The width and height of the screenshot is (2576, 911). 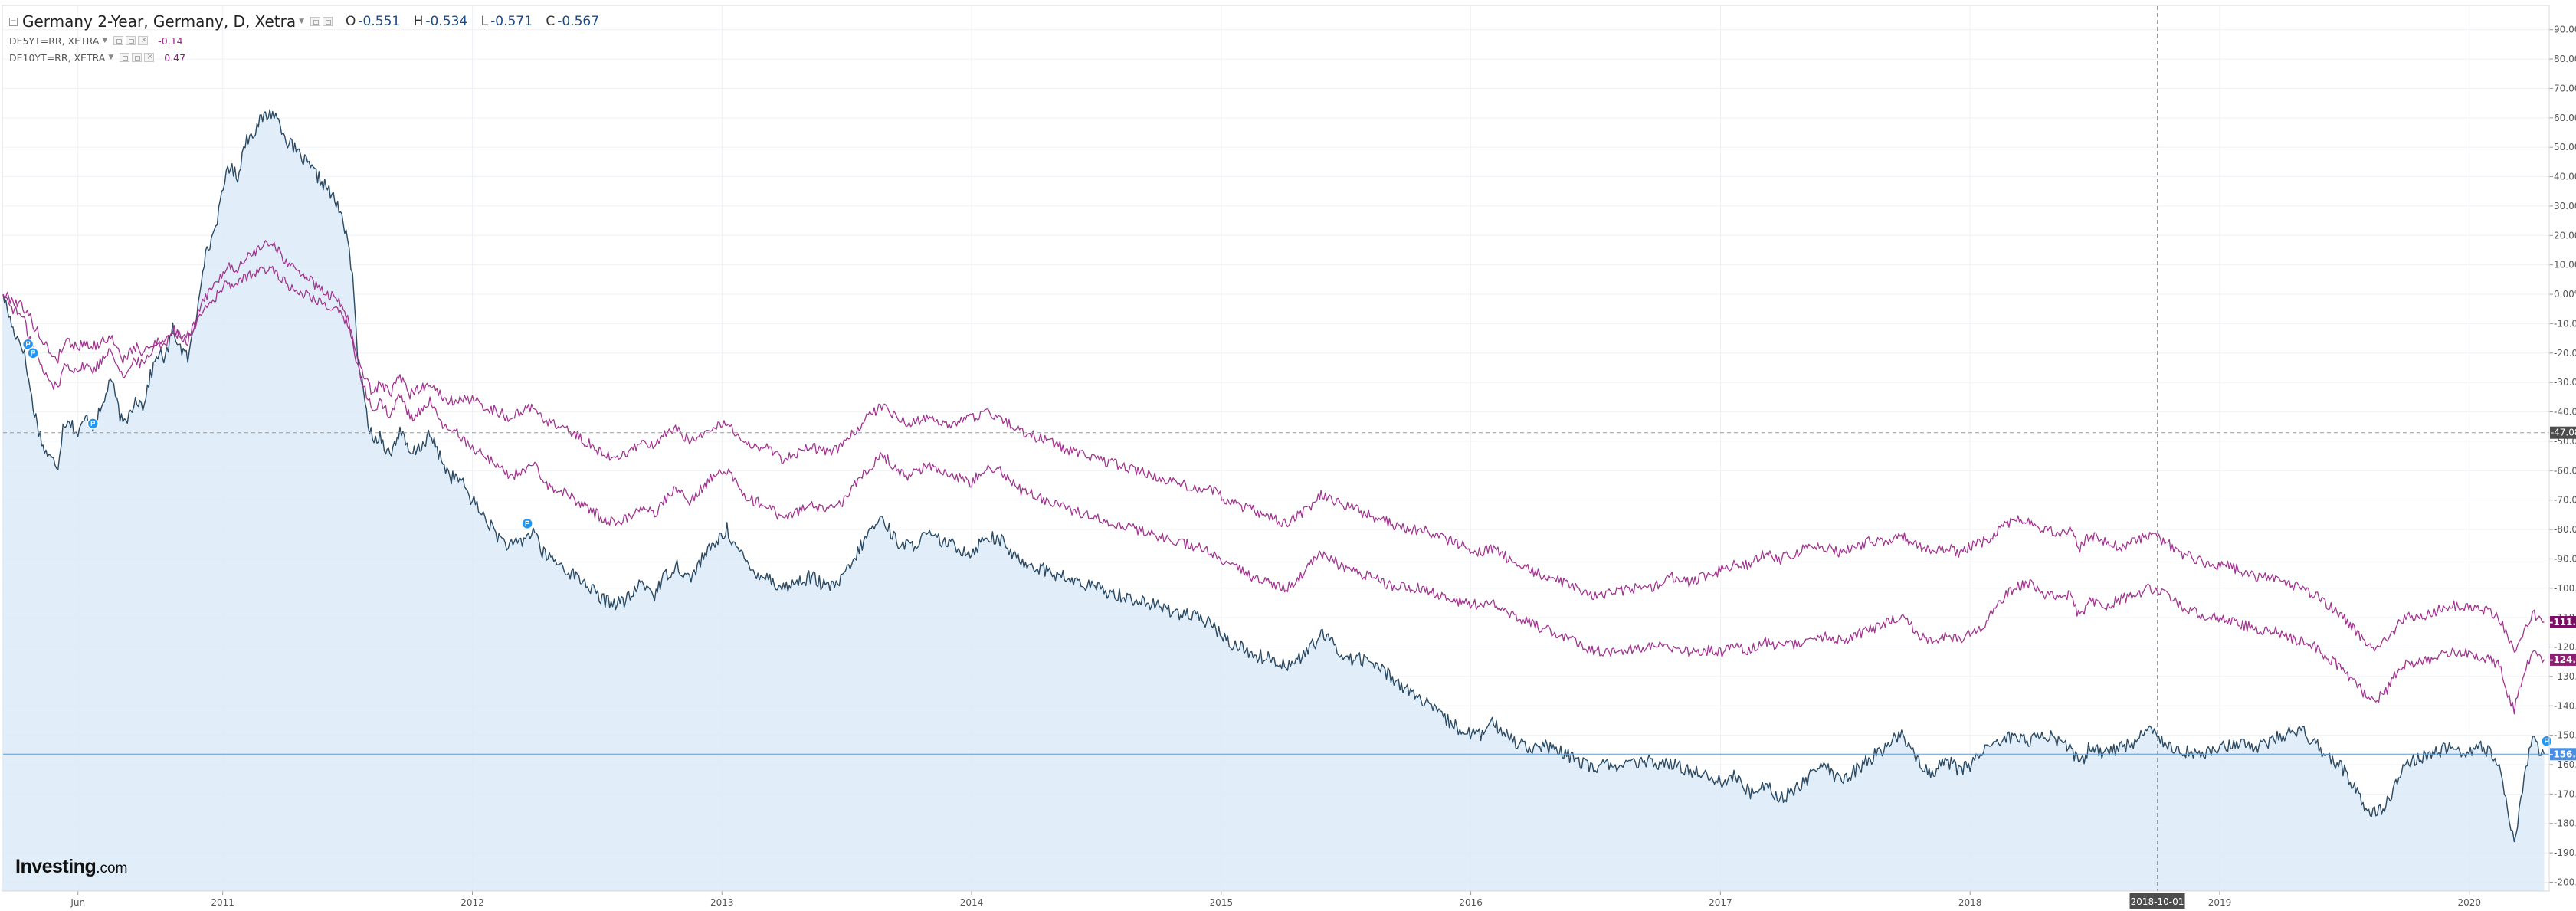 I want to click on x-tick-label: 2014, so click(x=972, y=903).